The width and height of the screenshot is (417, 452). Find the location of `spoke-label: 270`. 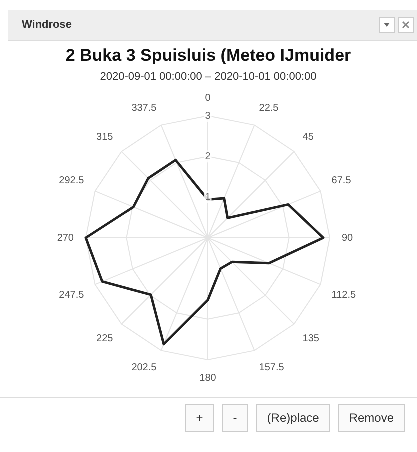

spoke-label: 270 is located at coordinates (65, 238).